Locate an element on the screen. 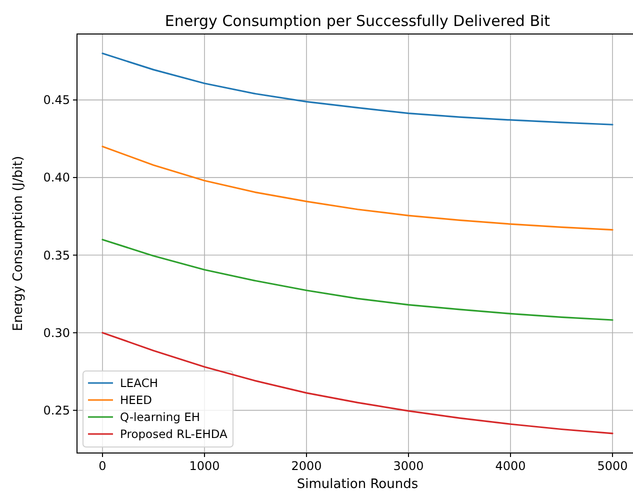 The width and height of the screenshot is (633, 504). x-tick-label: 0 is located at coordinates (102, 466).